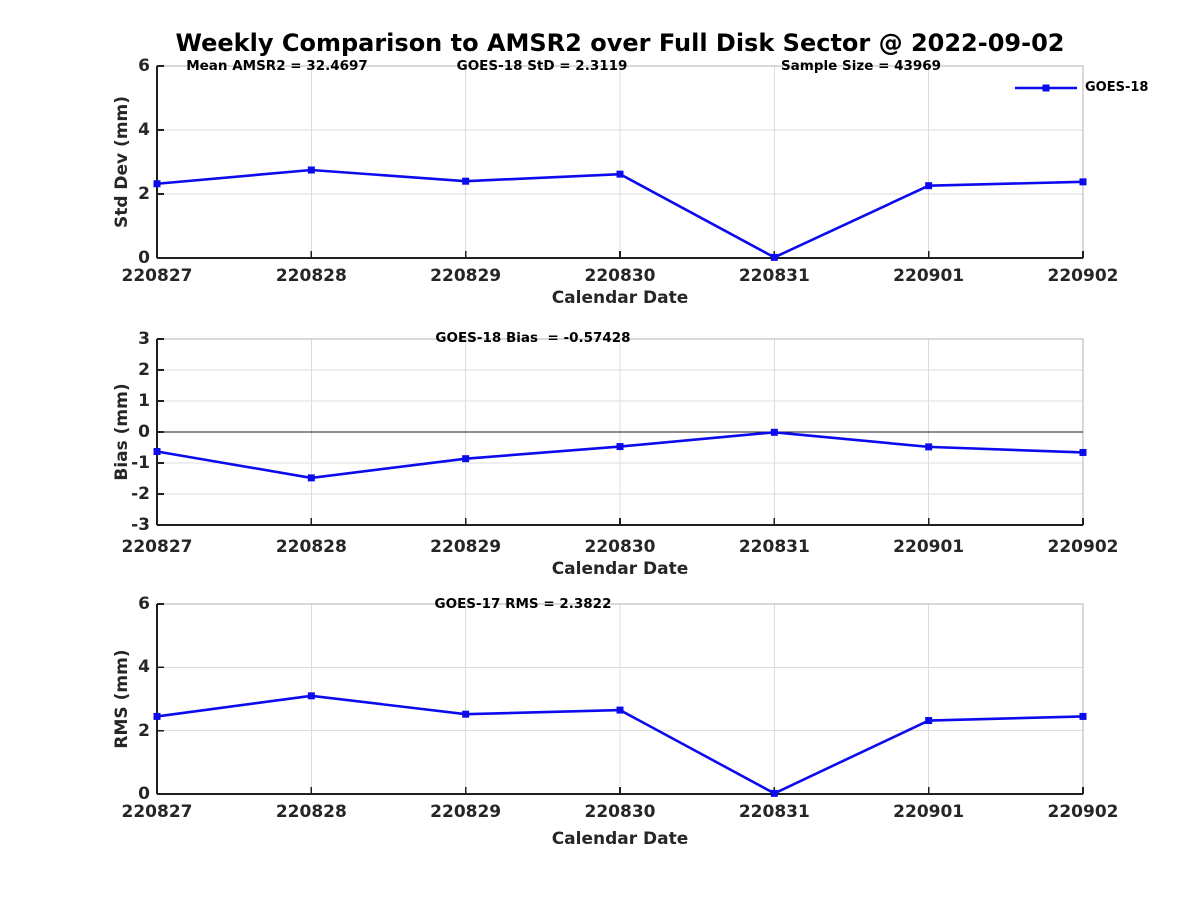 The height and width of the screenshot is (900, 1200). I want to click on y-tick-label: -1, so click(140, 463).